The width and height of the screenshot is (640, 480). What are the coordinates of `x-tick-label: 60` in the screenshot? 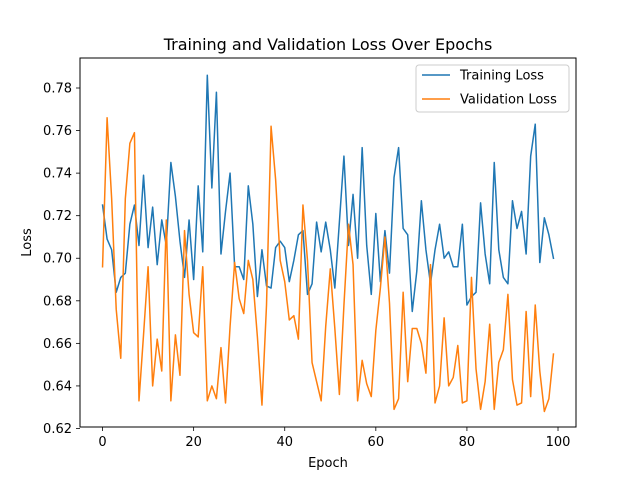 It's located at (376, 442).